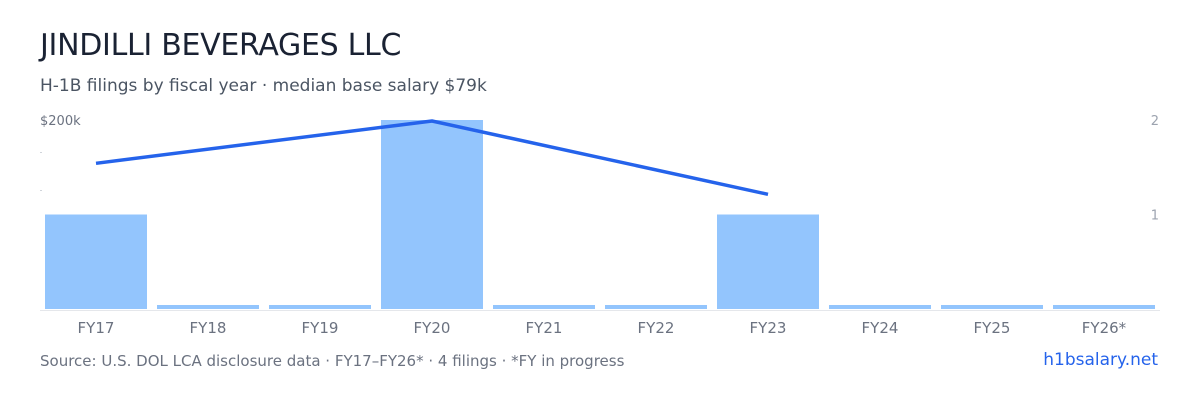 The width and height of the screenshot is (1200, 400). What do you see at coordinates (544, 328) in the screenshot?
I see `x-tick-label: FY21` at bounding box center [544, 328].